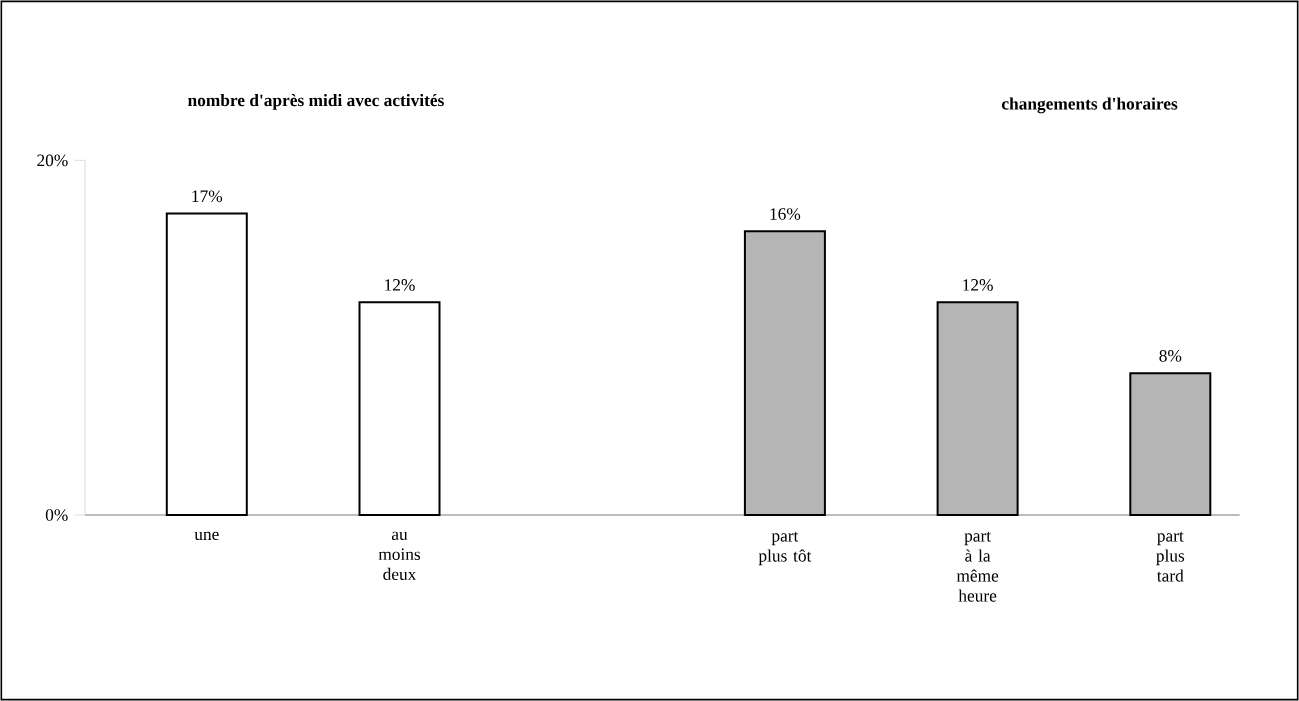  What do you see at coordinates (785, 548) in the screenshot?
I see `x-tick-label: part plus tôt` at bounding box center [785, 548].